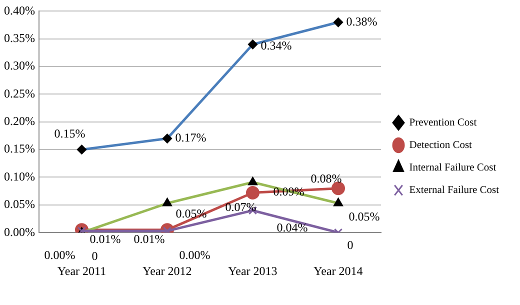  What do you see at coordinates (443, 123) in the screenshot?
I see `legend-label: Prevention Cost` at bounding box center [443, 123].